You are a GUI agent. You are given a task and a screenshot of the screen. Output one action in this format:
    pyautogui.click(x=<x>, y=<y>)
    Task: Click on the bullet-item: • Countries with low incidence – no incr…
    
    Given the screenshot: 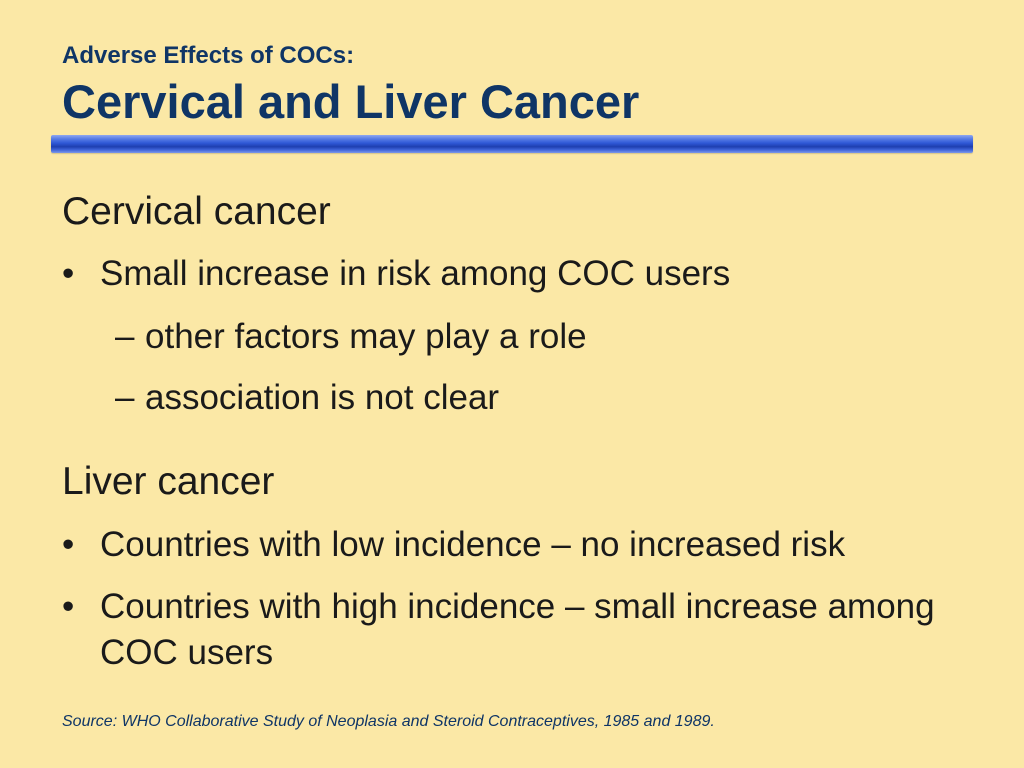 What is the action you would take?
    pyautogui.click(x=512, y=545)
    